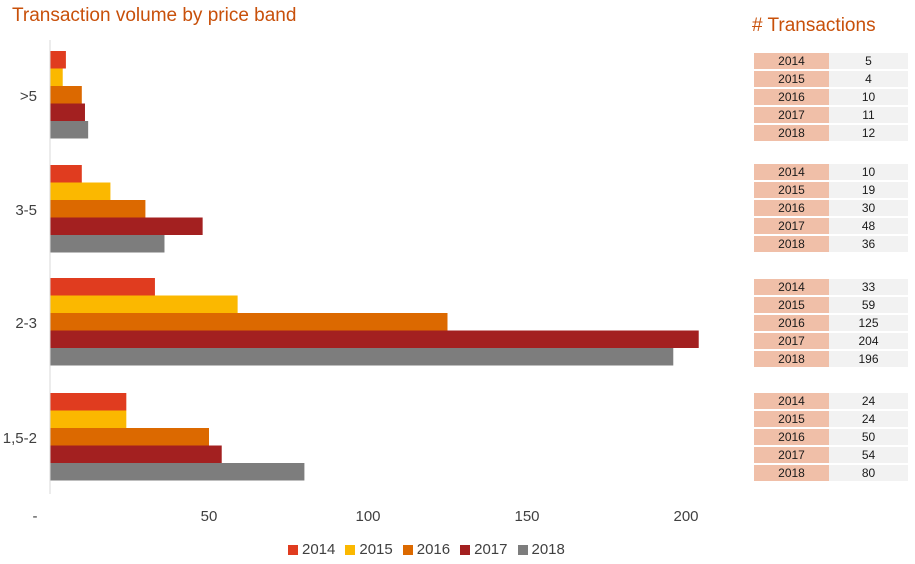 The image size is (915, 564). I want to click on bar-_5-2018, so click(69, 130).